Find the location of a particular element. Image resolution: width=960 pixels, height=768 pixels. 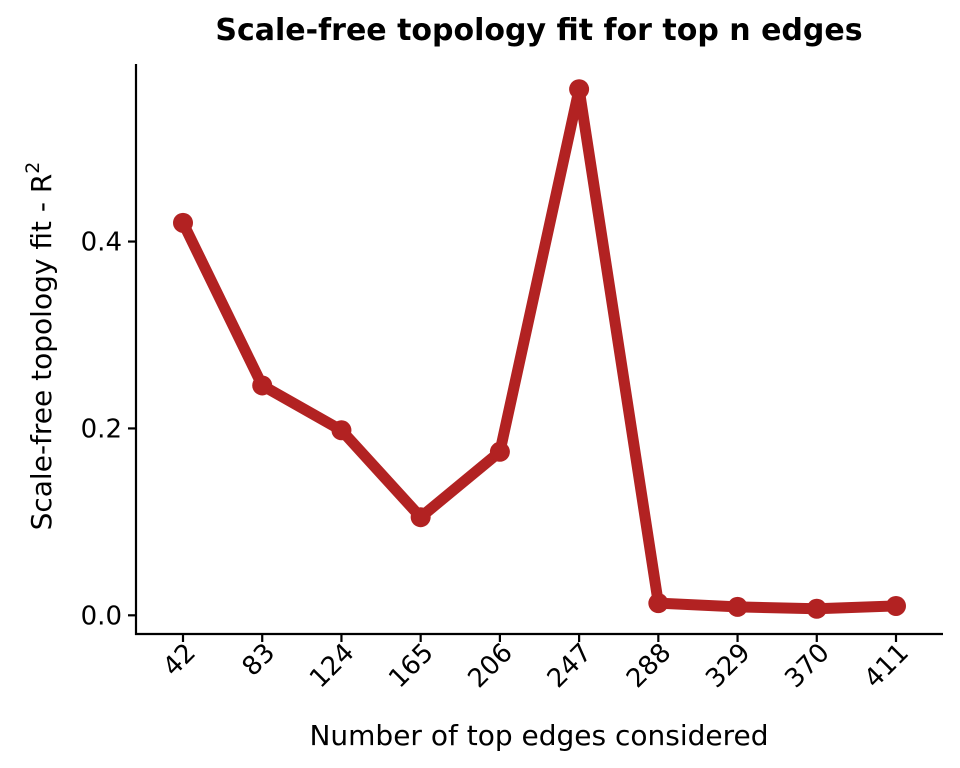

x-tick-label: 288 is located at coordinates (649, 666).